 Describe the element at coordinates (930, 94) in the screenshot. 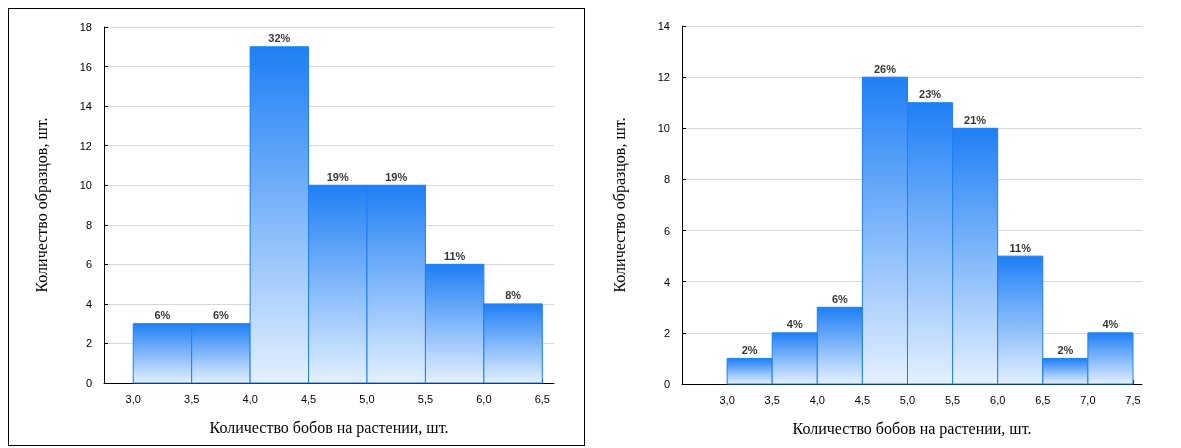

I see `annotation: 23%` at that location.